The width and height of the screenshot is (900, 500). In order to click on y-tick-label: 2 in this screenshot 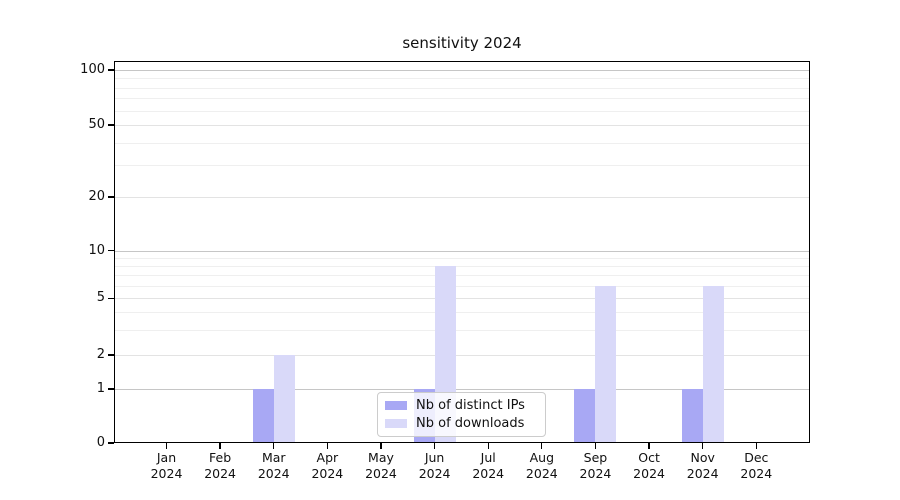, I will do `click(100, 354)`.